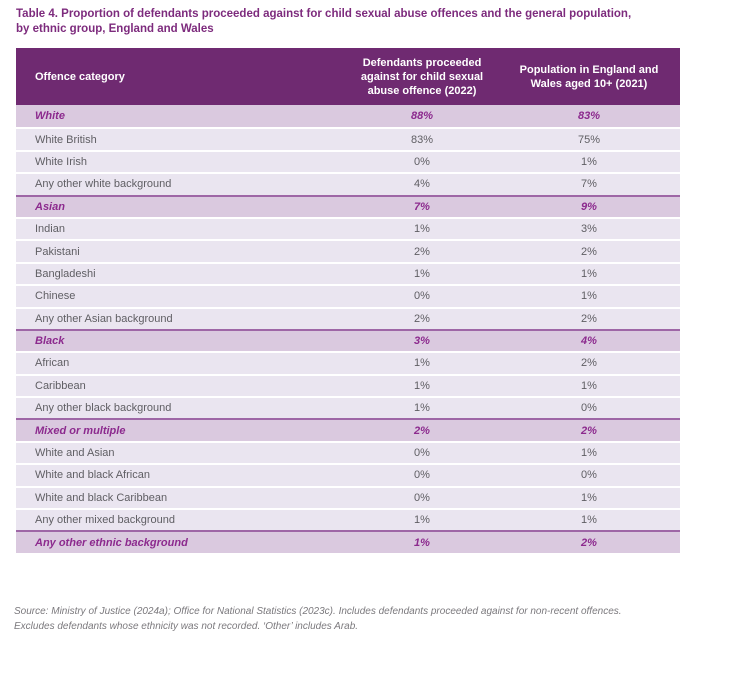 The width and height of the screenshot is (743, 674). Describe the element at coordinates (181, 138) in the screenshot. I see `offence-category-cell: White British` at that location.